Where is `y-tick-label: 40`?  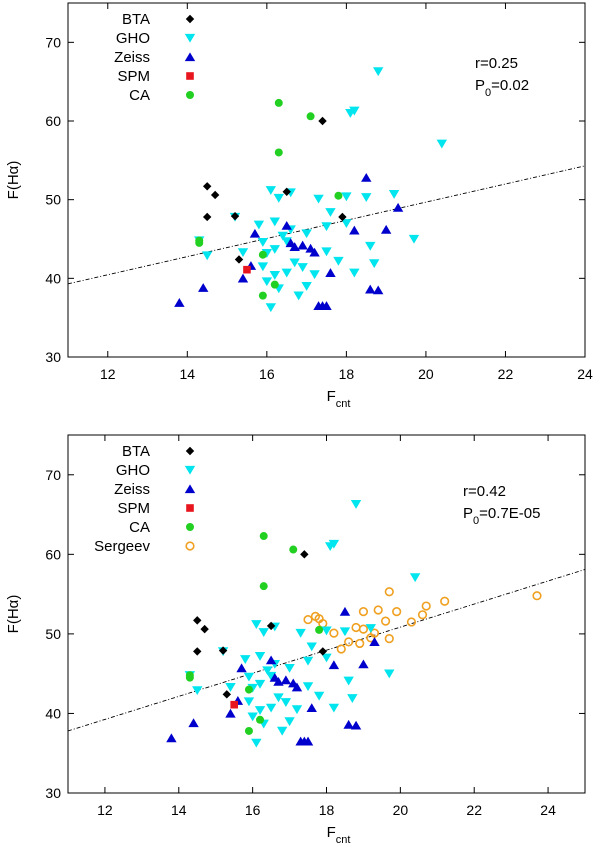
y-tick-label: 40 is located at coordinates (53, 278).